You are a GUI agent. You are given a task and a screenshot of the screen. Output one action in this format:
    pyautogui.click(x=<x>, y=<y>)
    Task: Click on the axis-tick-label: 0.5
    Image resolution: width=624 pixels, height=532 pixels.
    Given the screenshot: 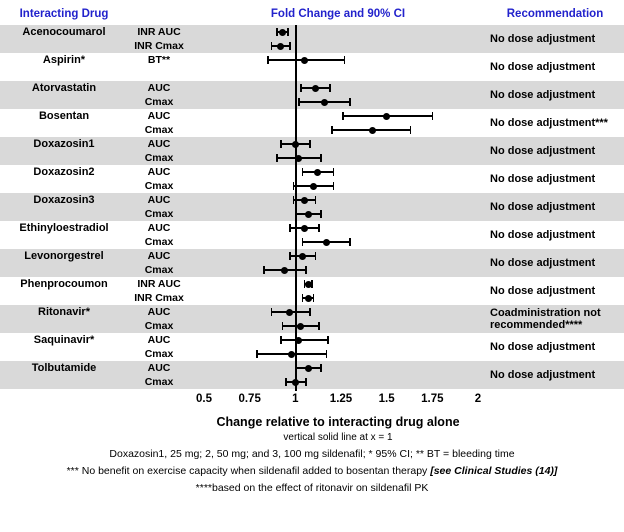 What is the action you would take?
    pyautogui.click(x=204, y=399)
    